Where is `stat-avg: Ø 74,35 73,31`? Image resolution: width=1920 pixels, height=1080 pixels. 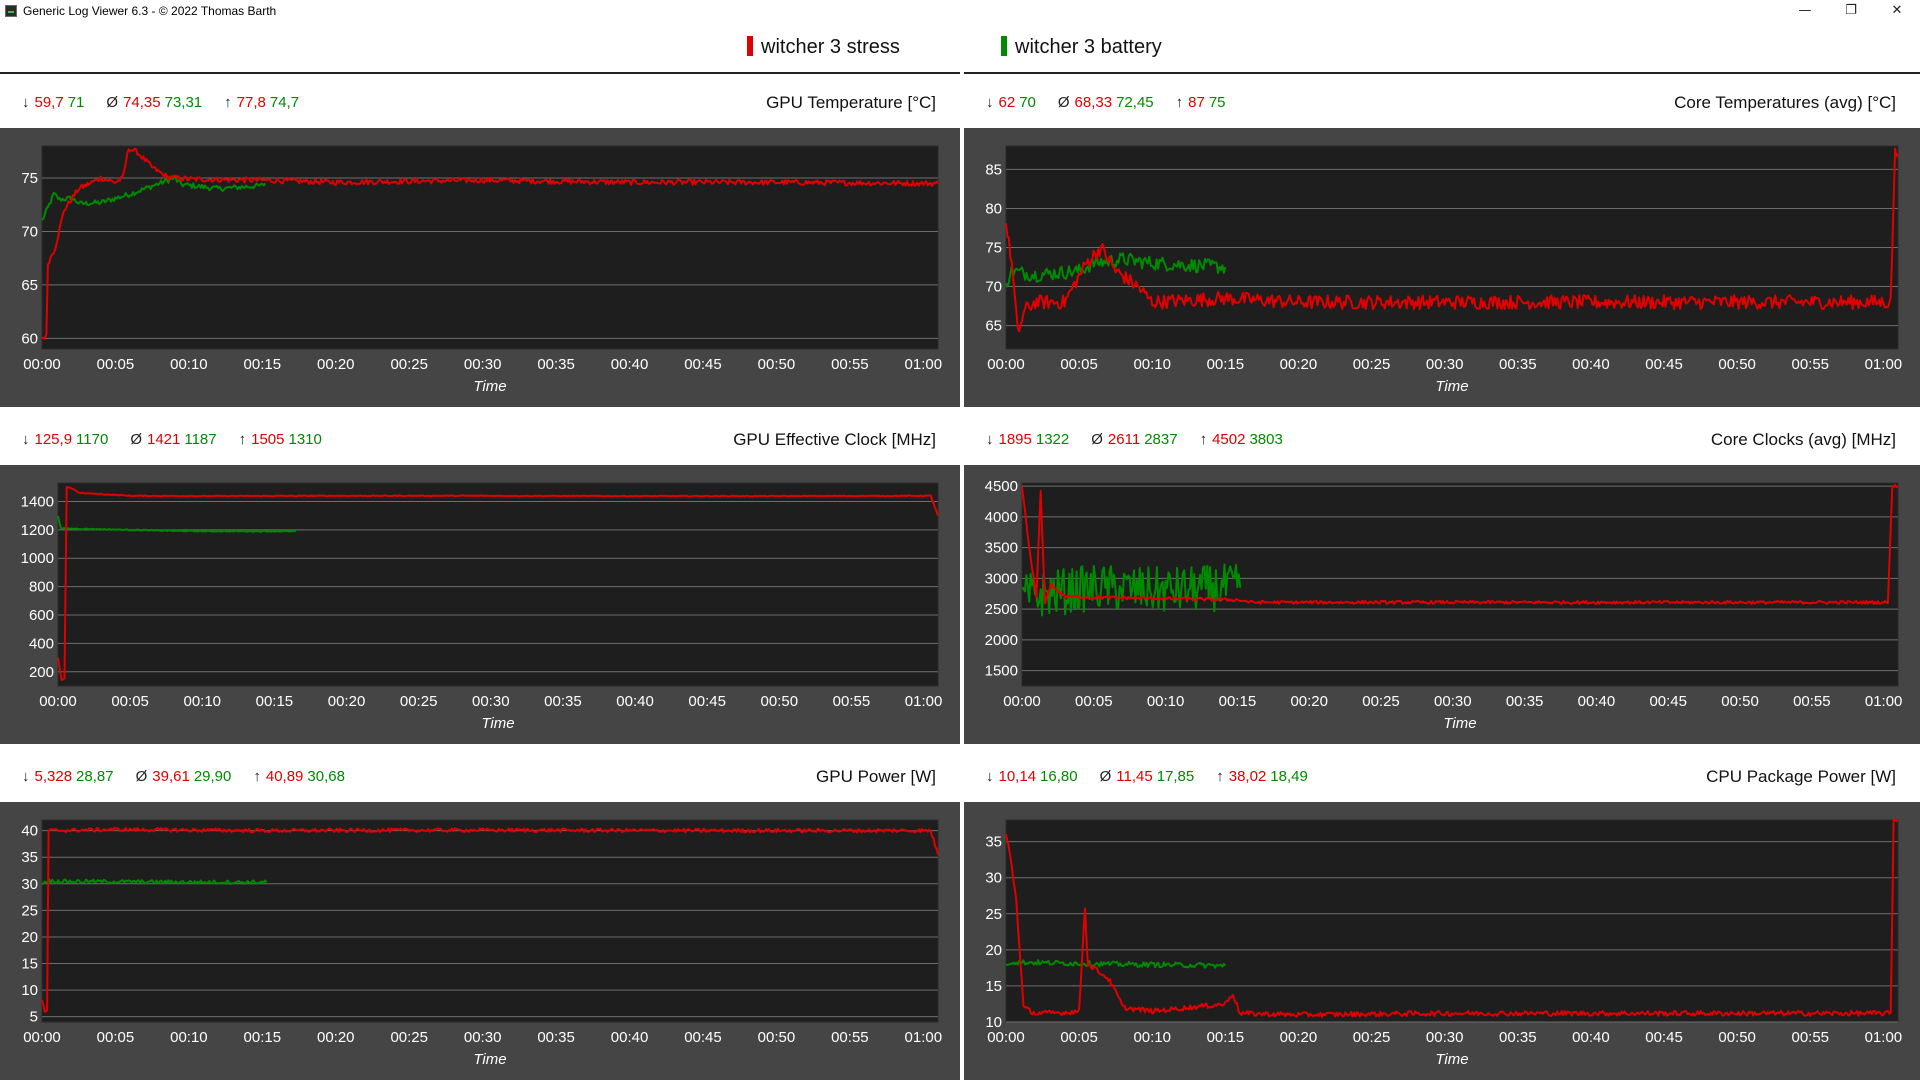
stat-avg: Ø 74,35 73,31 is located at coordinates (156, 102).